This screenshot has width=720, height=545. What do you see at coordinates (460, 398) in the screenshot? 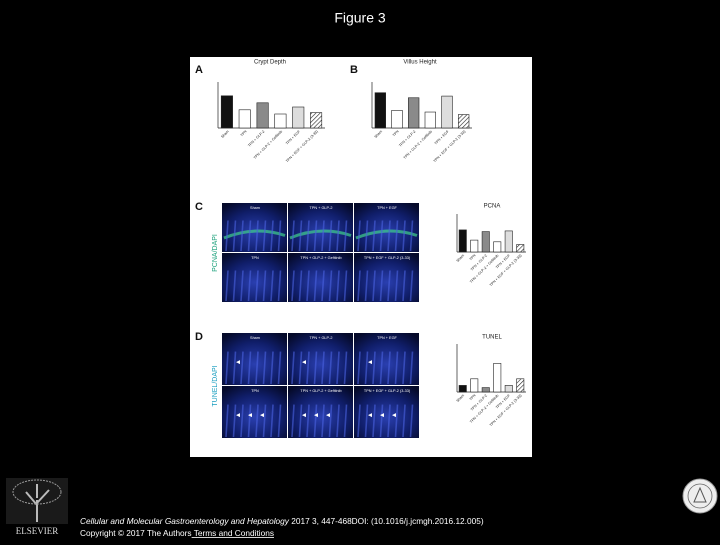
I see `category-label: Sham` at bounding box center [460, 398].